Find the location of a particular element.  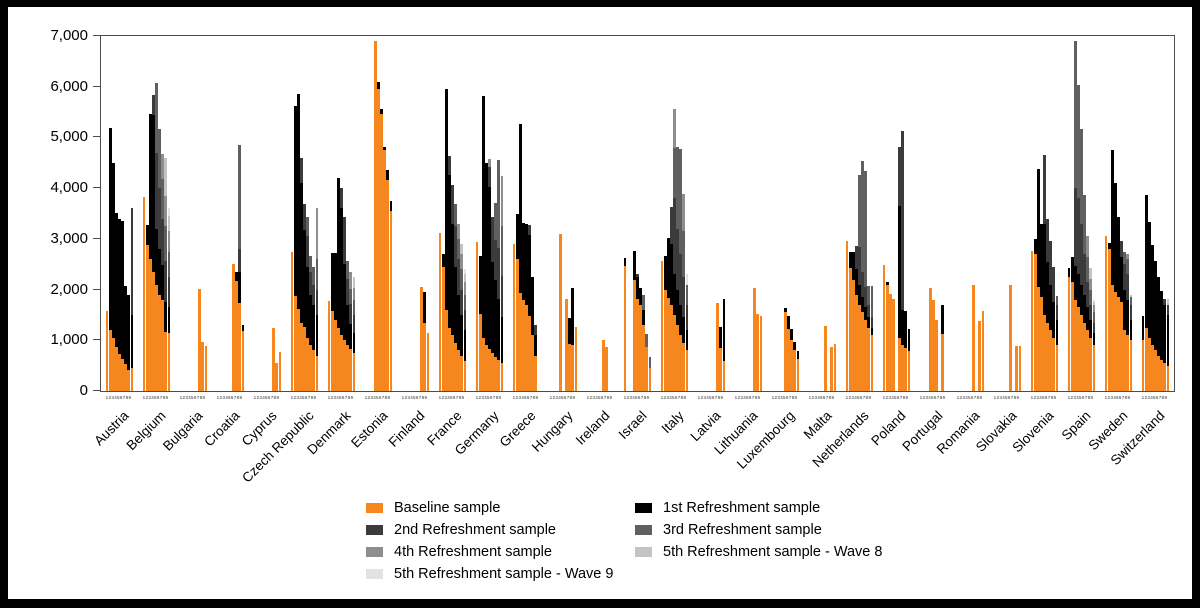

legend-item-r3: 3rd Refreshment sample is located at coordinates (728, 530).